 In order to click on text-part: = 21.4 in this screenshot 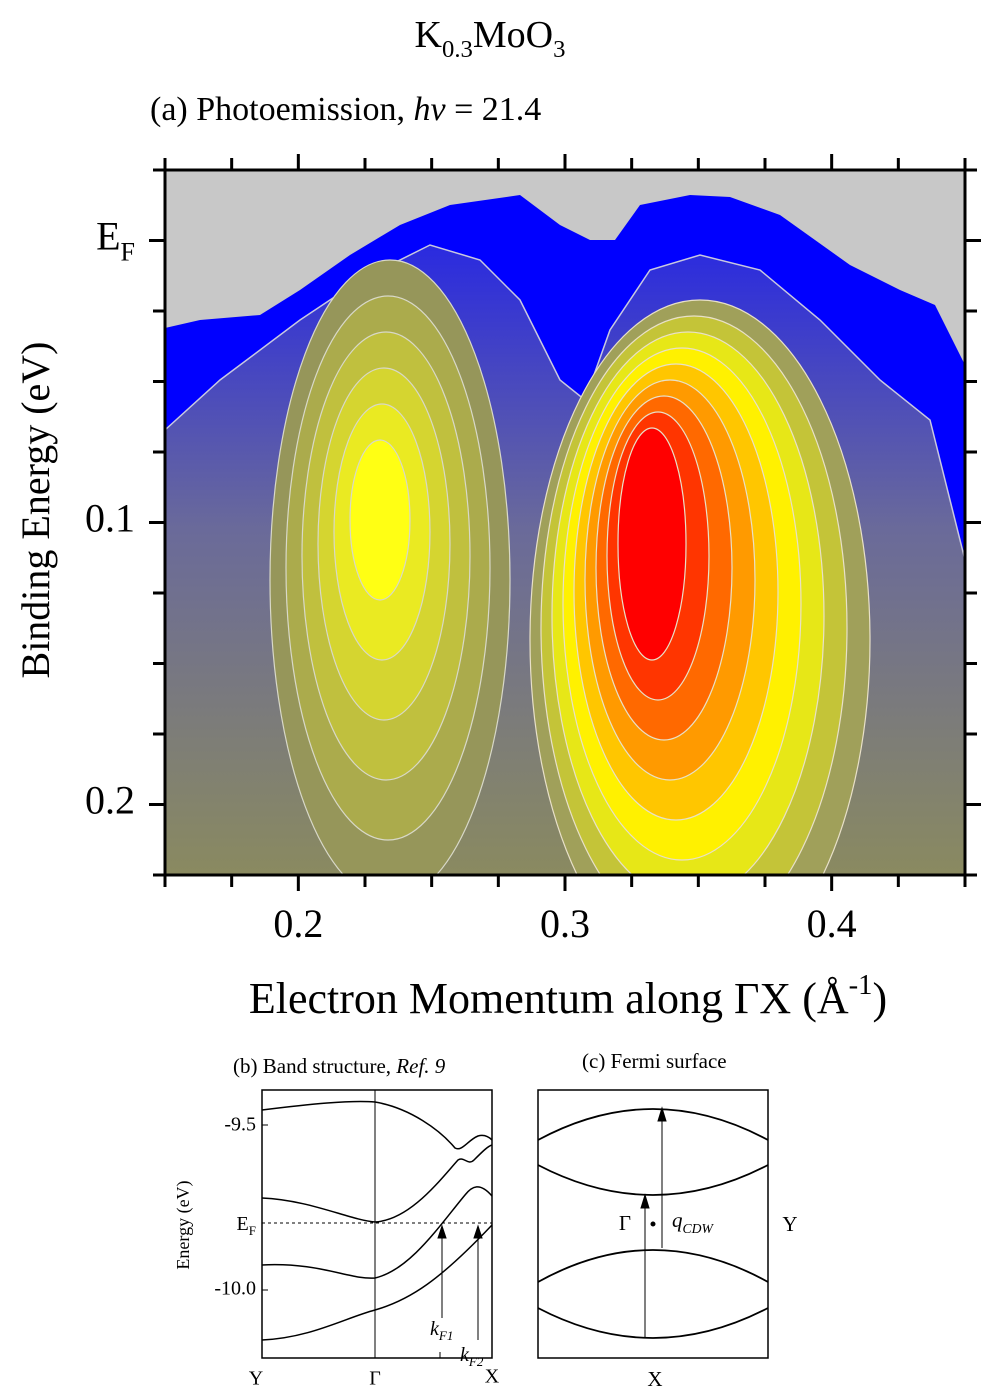, I will do `click(494, 109)`.